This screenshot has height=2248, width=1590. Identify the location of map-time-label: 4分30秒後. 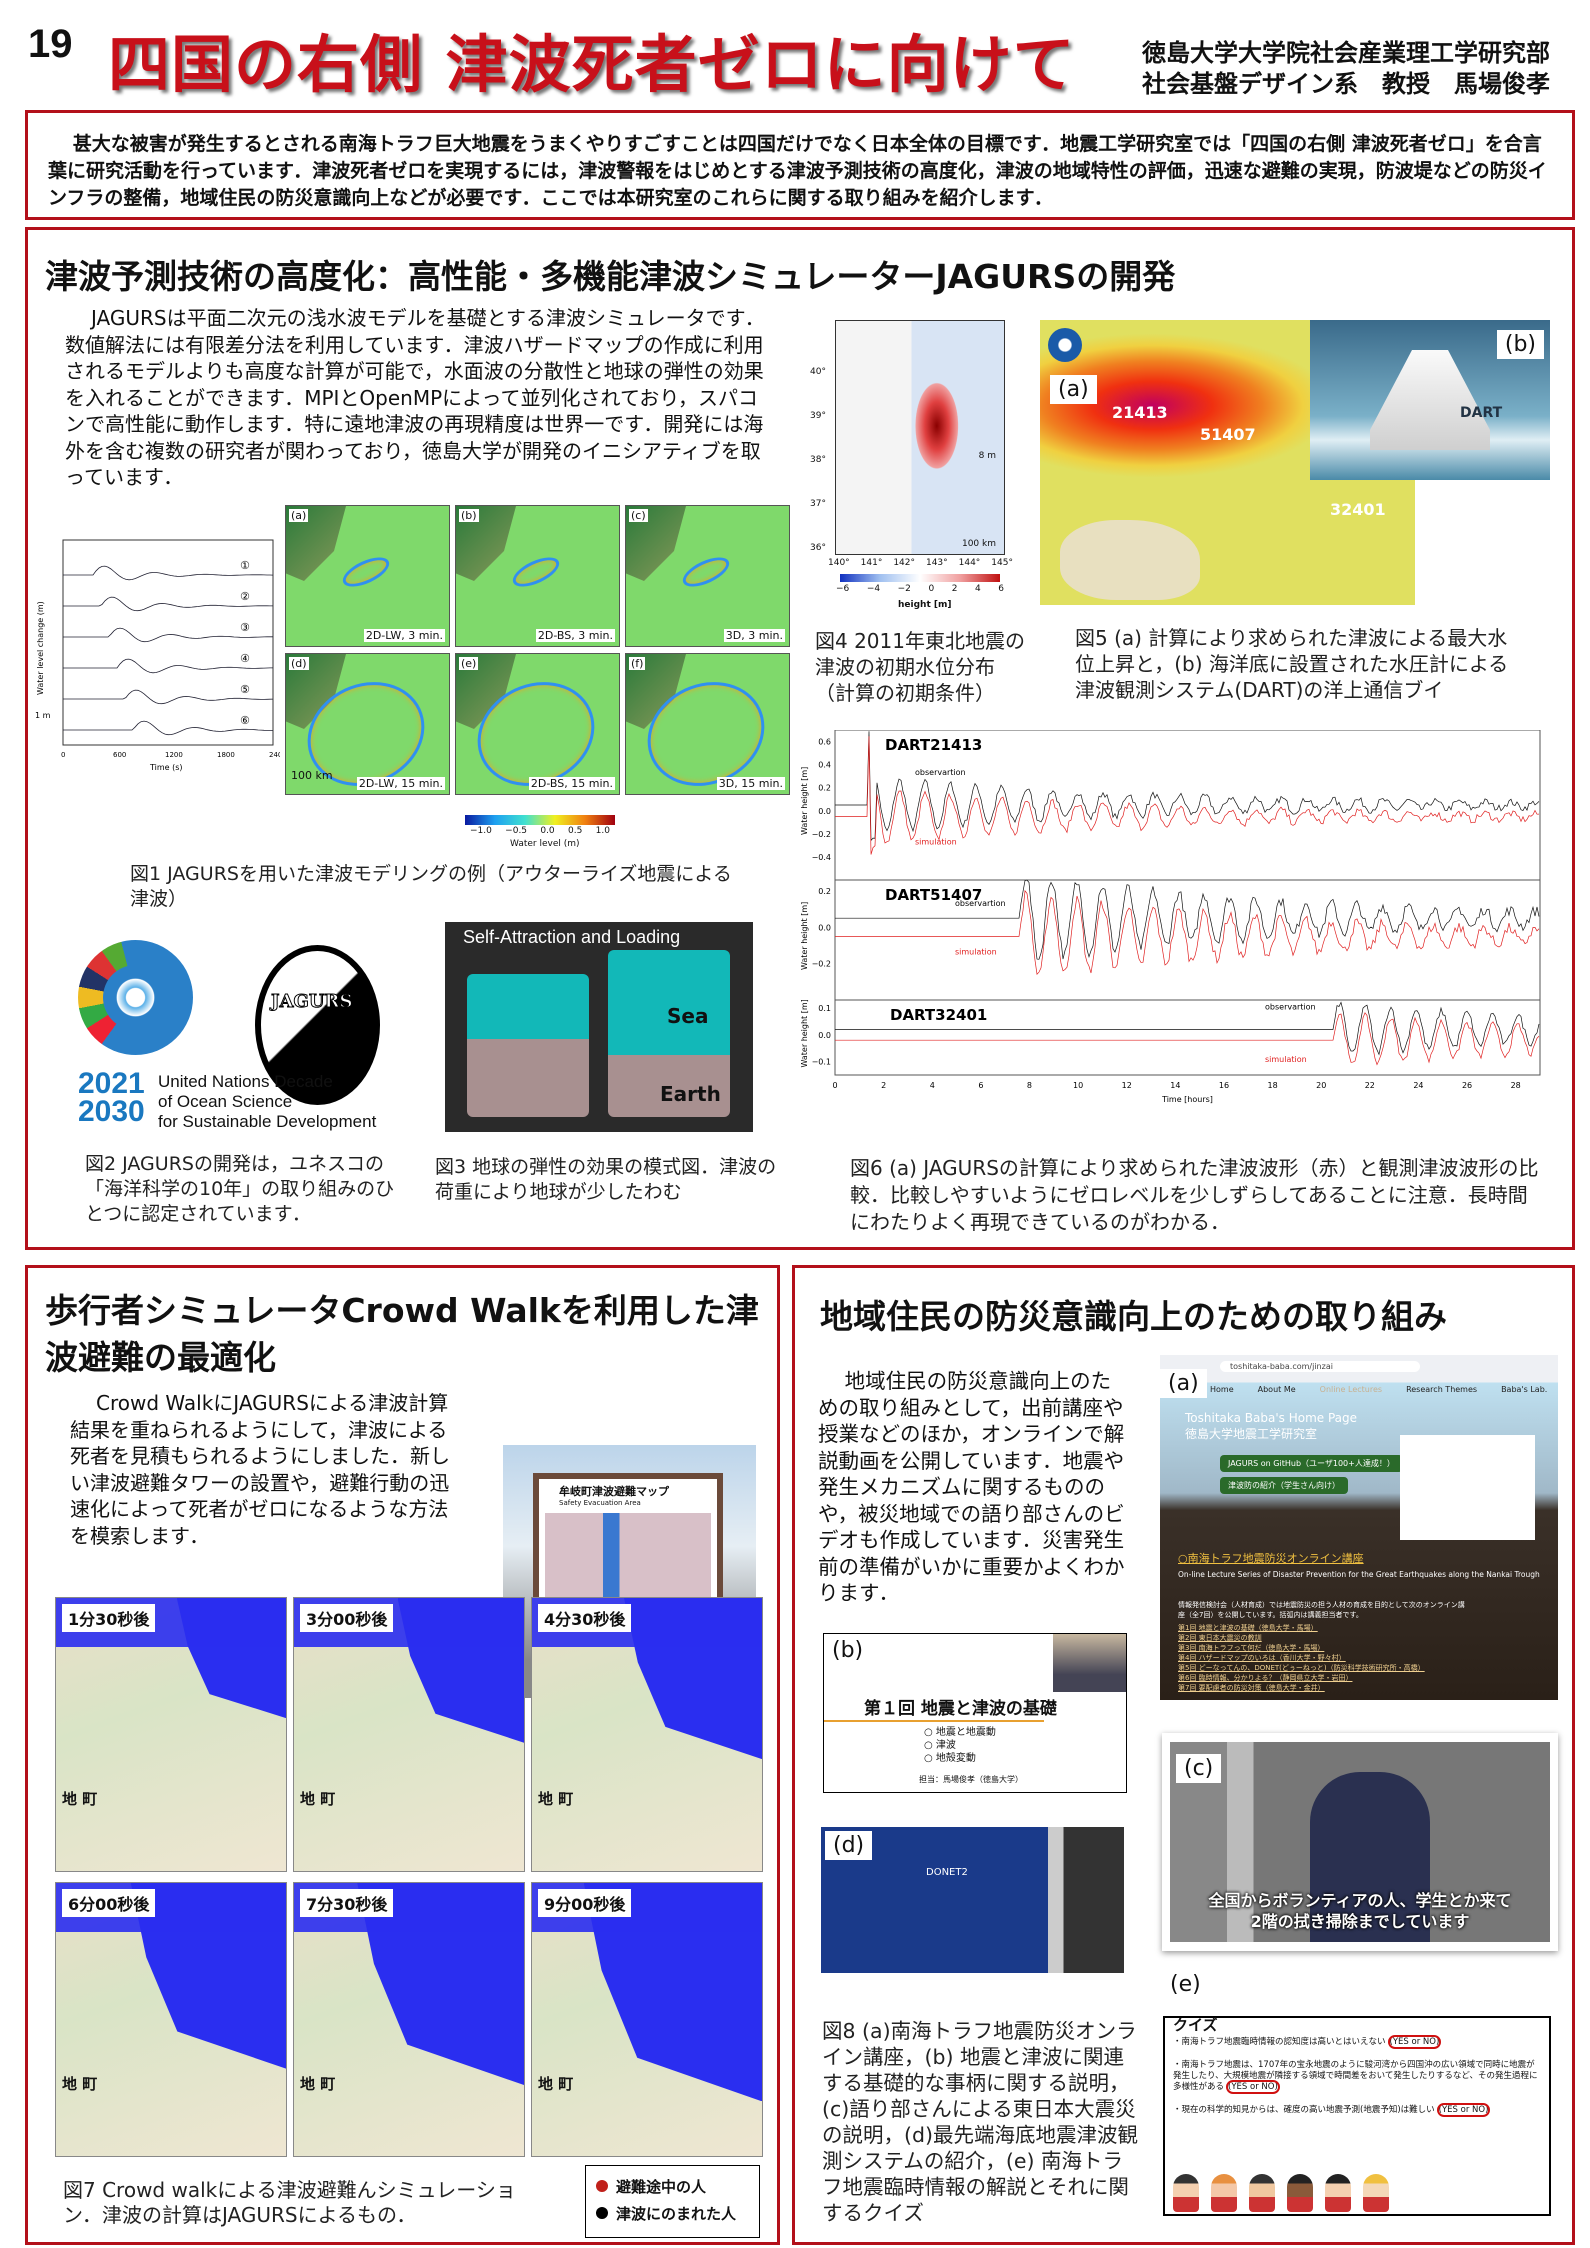
(585, 1618).